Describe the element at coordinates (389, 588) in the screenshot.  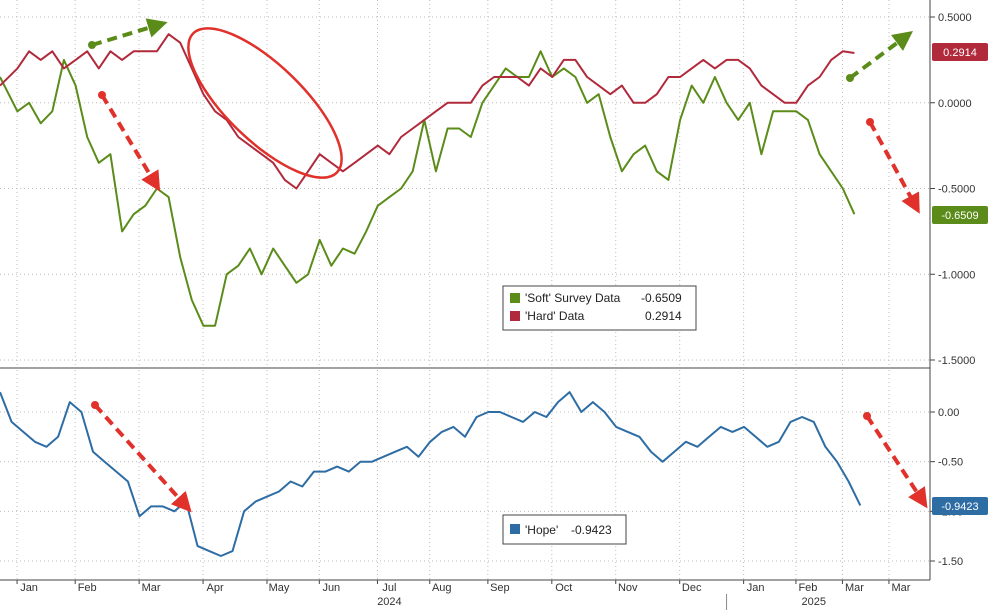
I see `x-tick-label: Jul` at that location.